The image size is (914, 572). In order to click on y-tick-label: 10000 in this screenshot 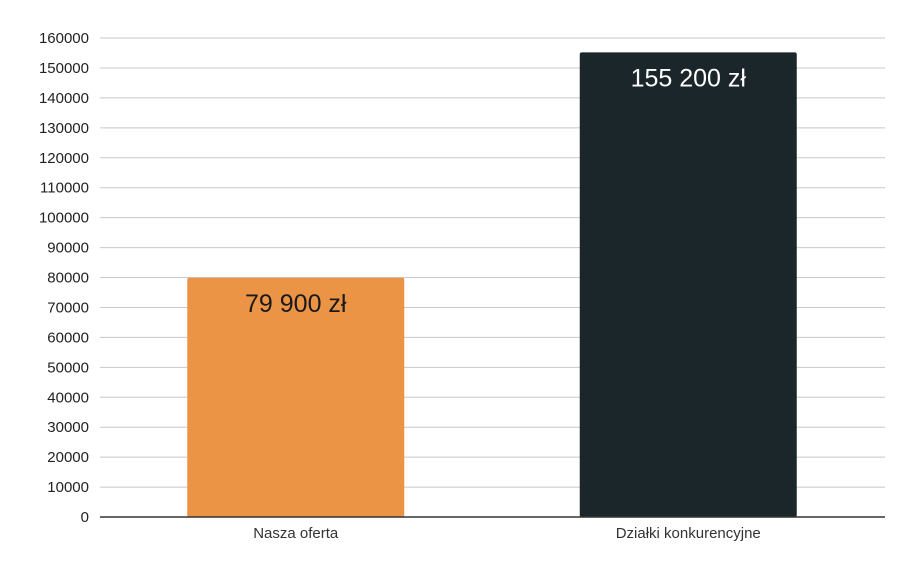, I will do `click(68, 487)`.